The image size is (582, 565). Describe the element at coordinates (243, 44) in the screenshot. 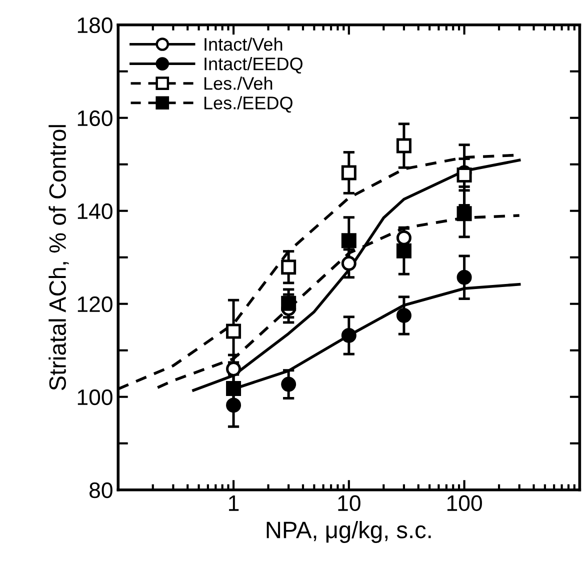

I see `legend-label: Intact/Veh` at that location.